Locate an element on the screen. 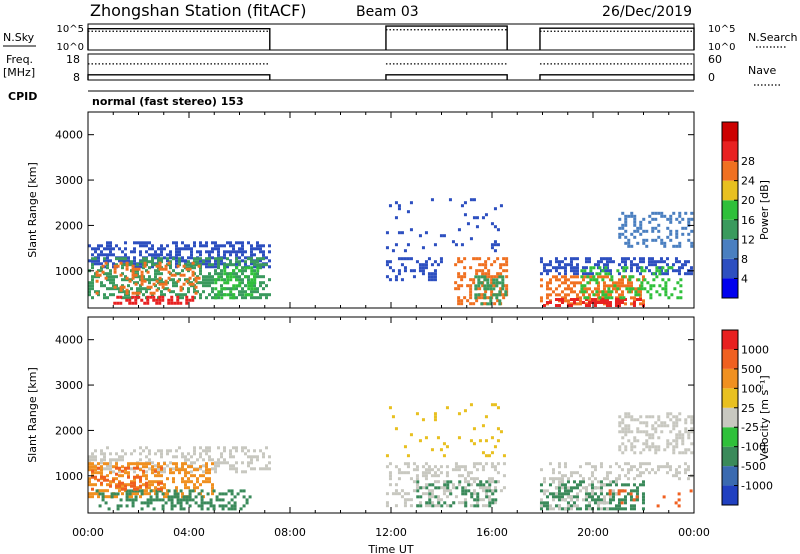  power-colorbar-swatch is located at coordinates (730, 151).